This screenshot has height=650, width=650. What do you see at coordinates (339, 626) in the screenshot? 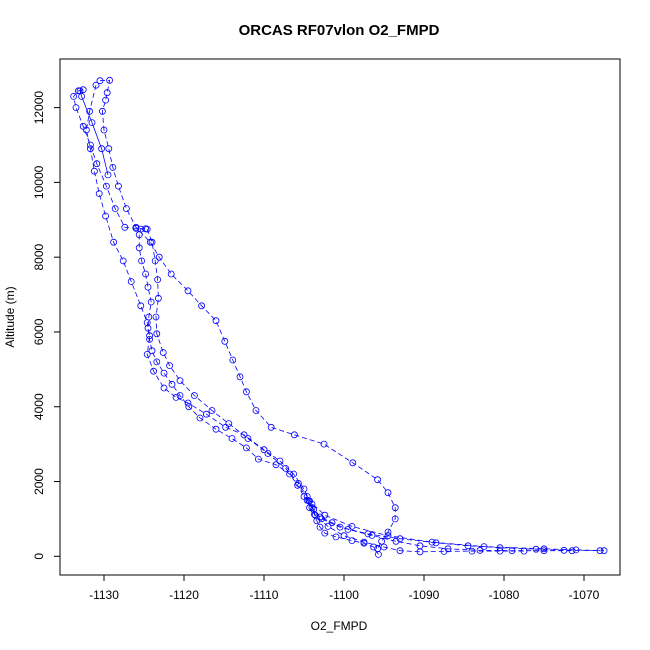
I see `x-axis-label: O2_FMPD` at bounding box center [339, 626].